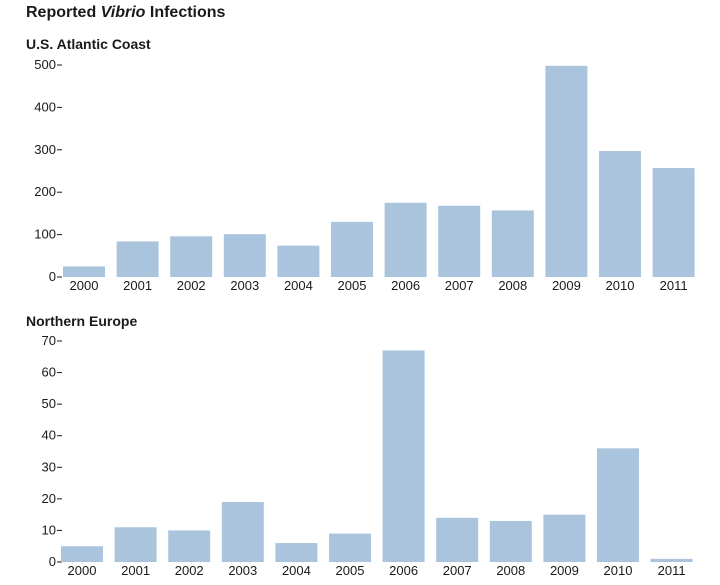  Describe the element at coordinates (459, 241) in the screenshot. I see `bar-atlantic-2007` at that location.